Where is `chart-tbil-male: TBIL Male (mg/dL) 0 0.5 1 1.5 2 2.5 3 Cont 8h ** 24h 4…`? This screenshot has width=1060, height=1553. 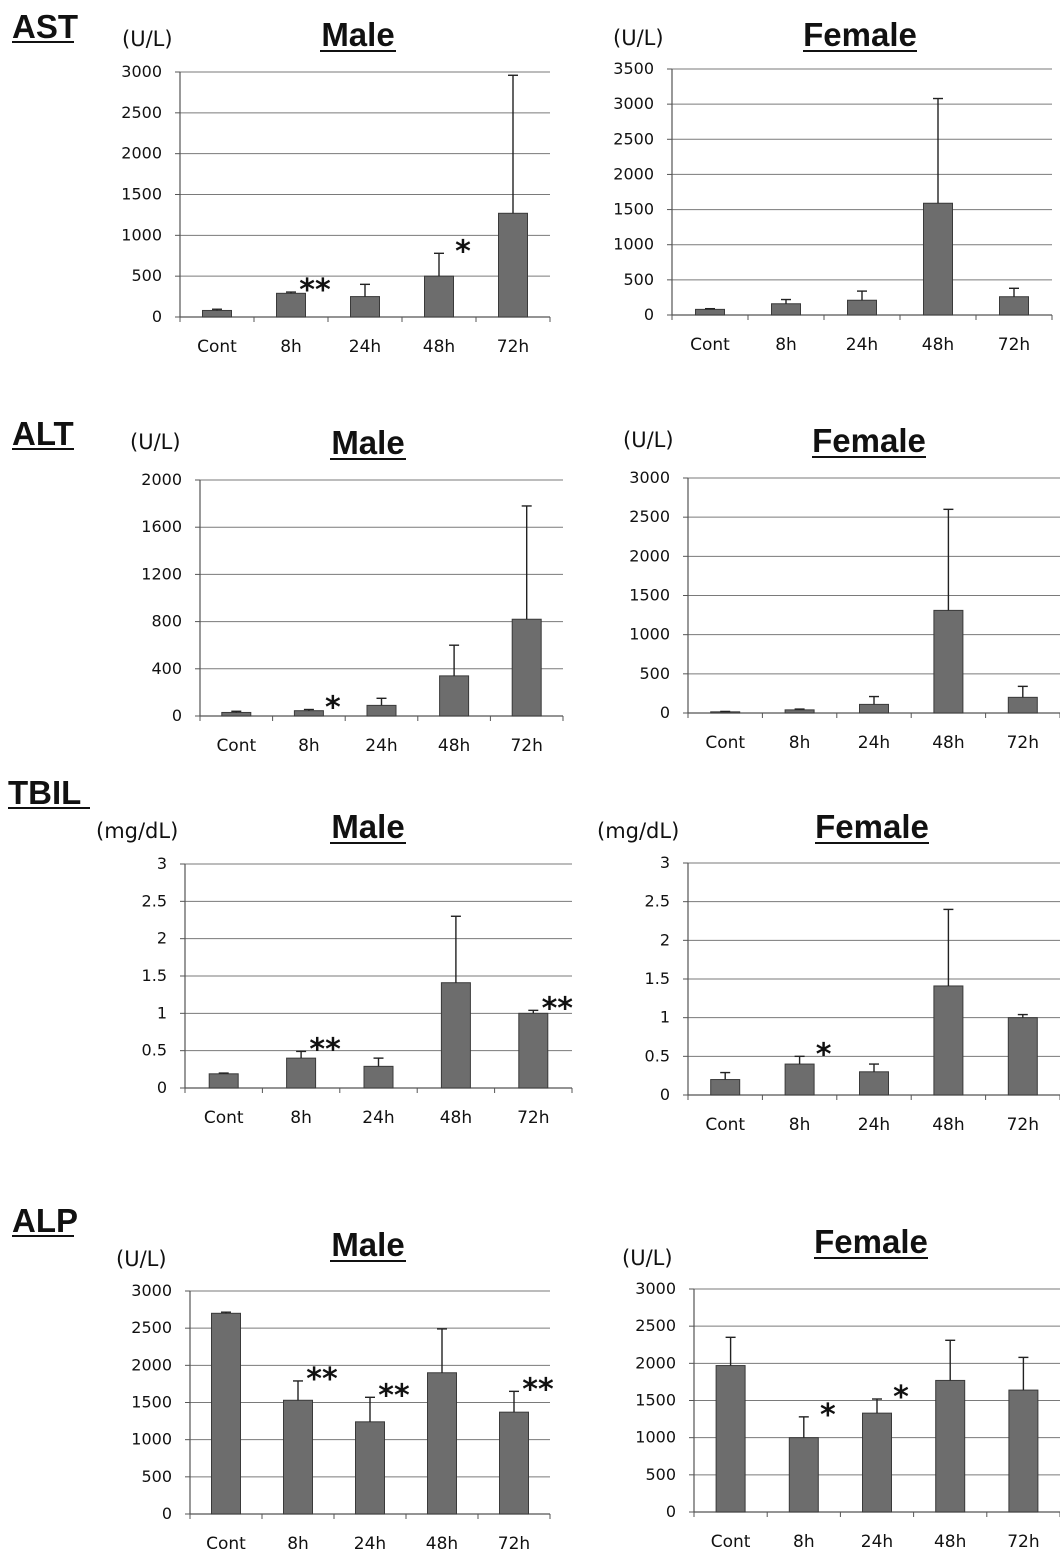 chart-tbil-male: TBIL Male (mg/dL) 0 0.5 1 1.5 2 2.5 3 Cont 8h ** 24h 4… is located at coordinates (290, 951).